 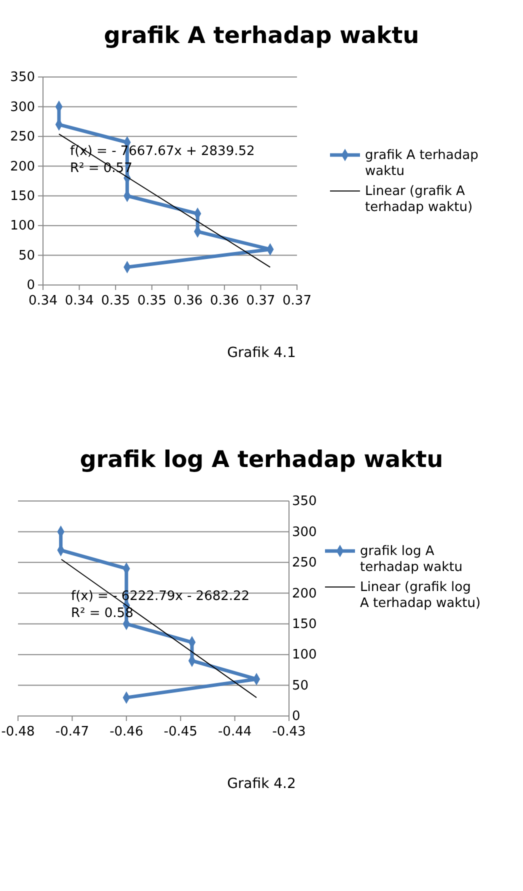 What do you see at coordinates (421, 163) in the screenshot?
I see `legend-label: grafik A terhadap waktu` at bounding box center [421, 163].